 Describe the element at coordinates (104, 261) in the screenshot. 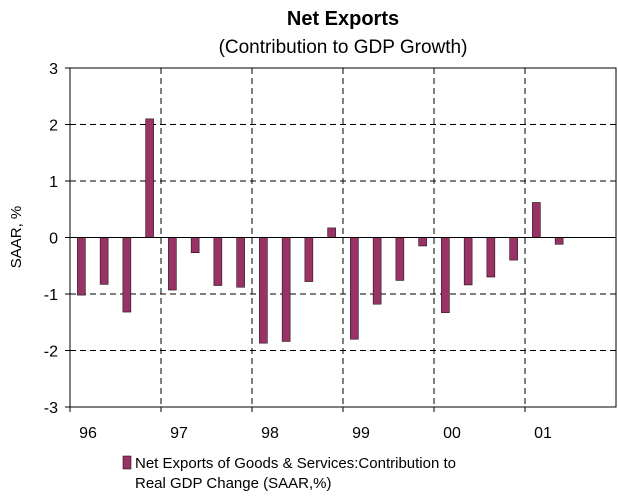

I see `bar-96Q2` at that location.